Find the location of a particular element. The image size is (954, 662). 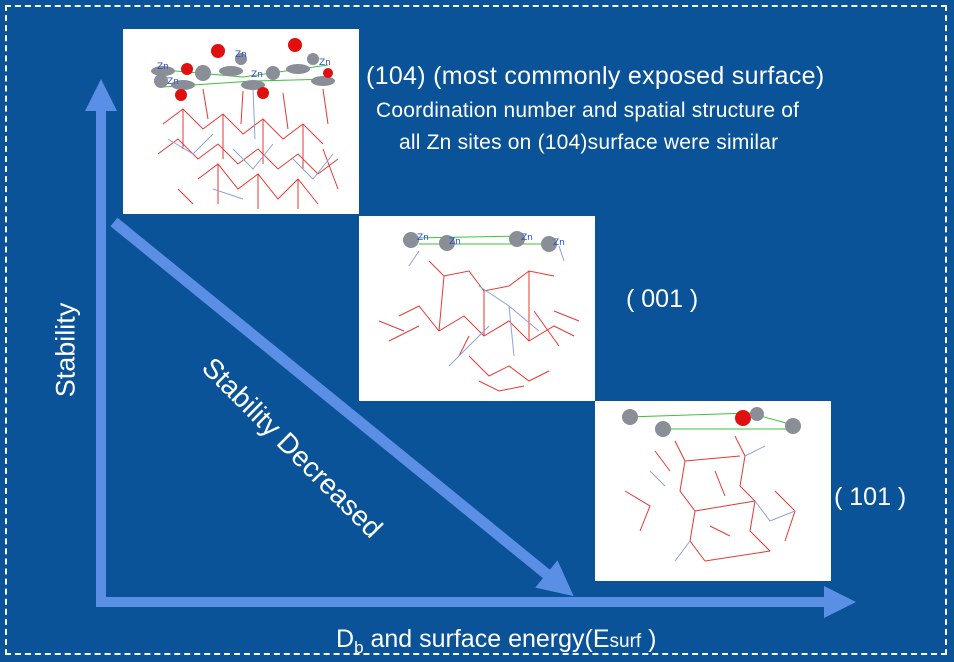

surface-101-structure is located at coordinates (713, 491).